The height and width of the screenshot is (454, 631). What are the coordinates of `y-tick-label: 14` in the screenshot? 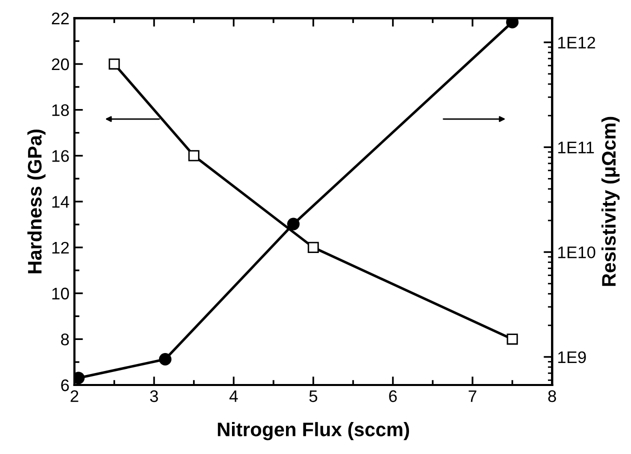 It's located at (61, 202).